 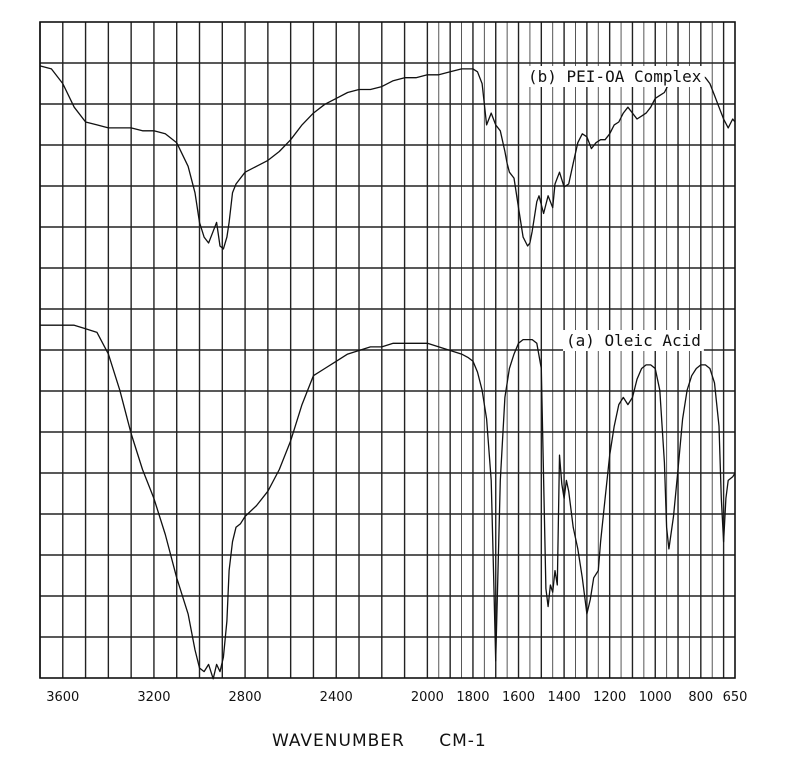 I want to click on x-axis-unit: CM-1, so click(x=463, y=741).